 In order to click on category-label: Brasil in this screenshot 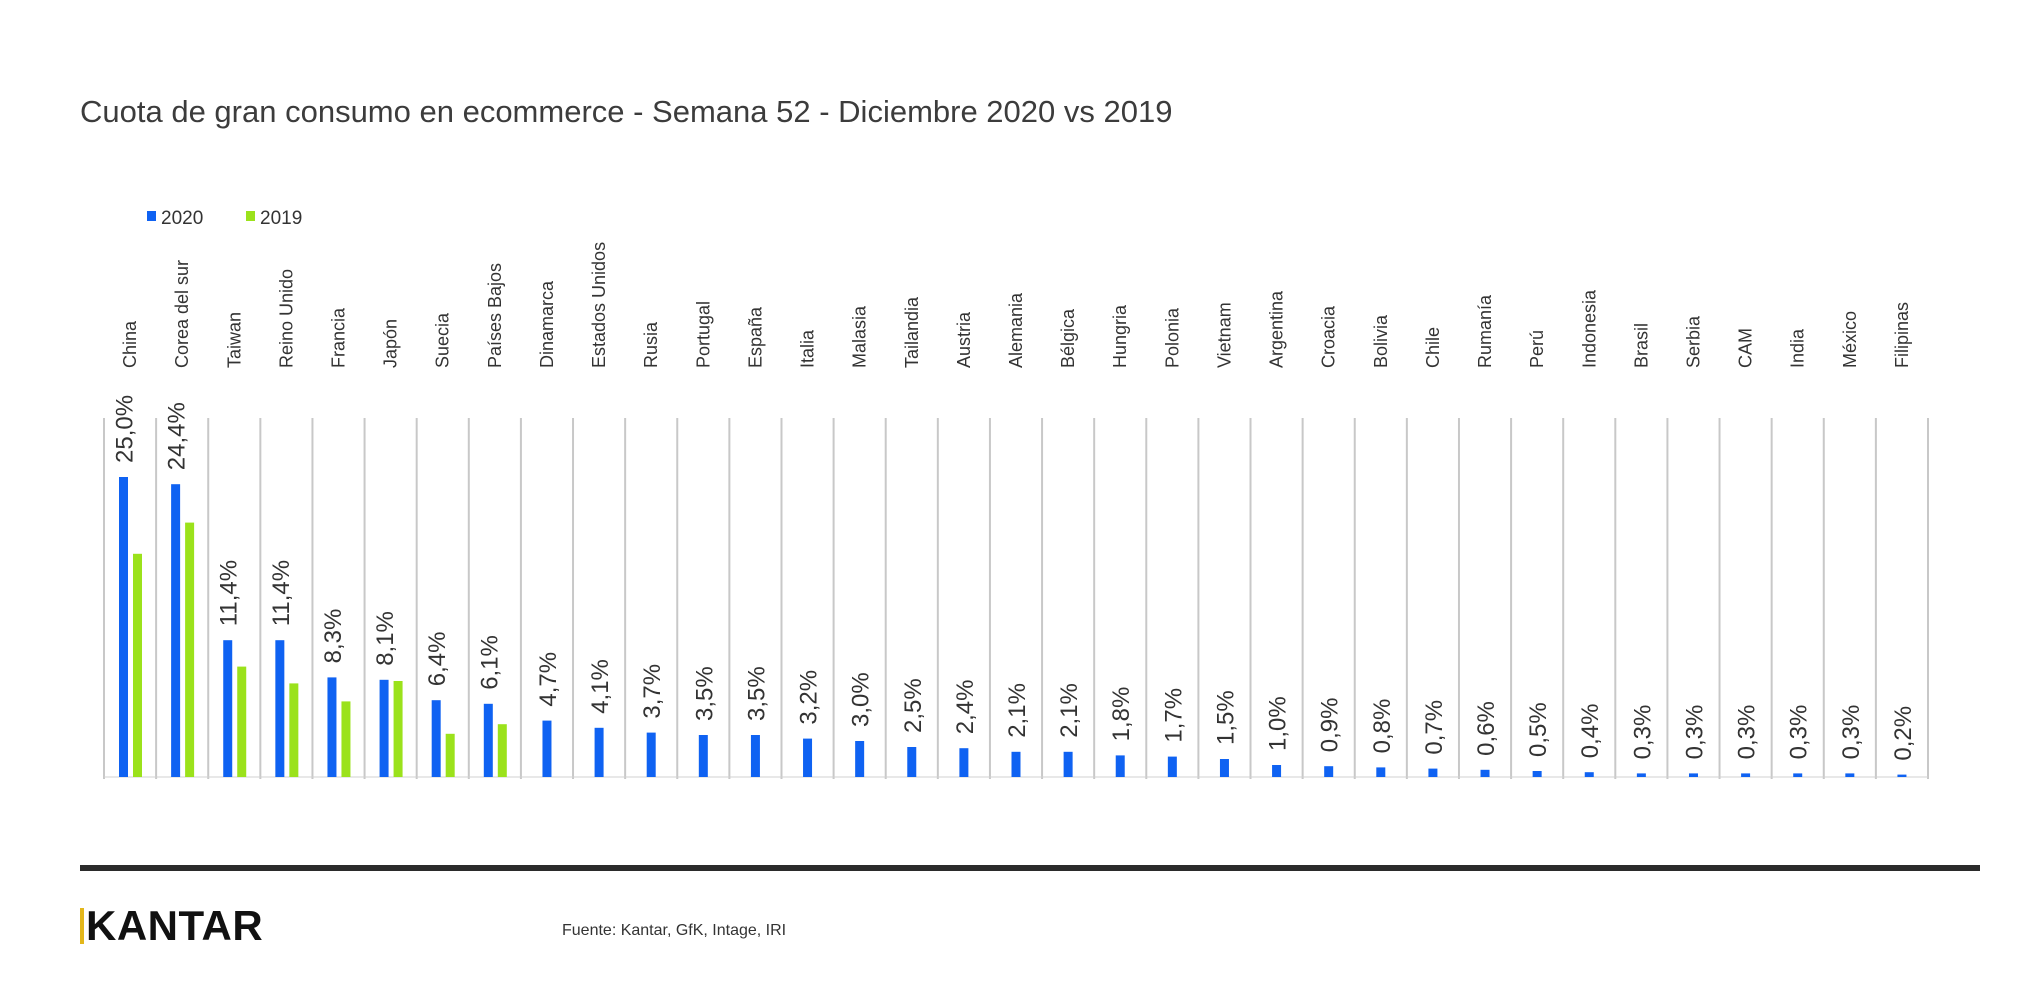, I will do `click(1641, 345)`.